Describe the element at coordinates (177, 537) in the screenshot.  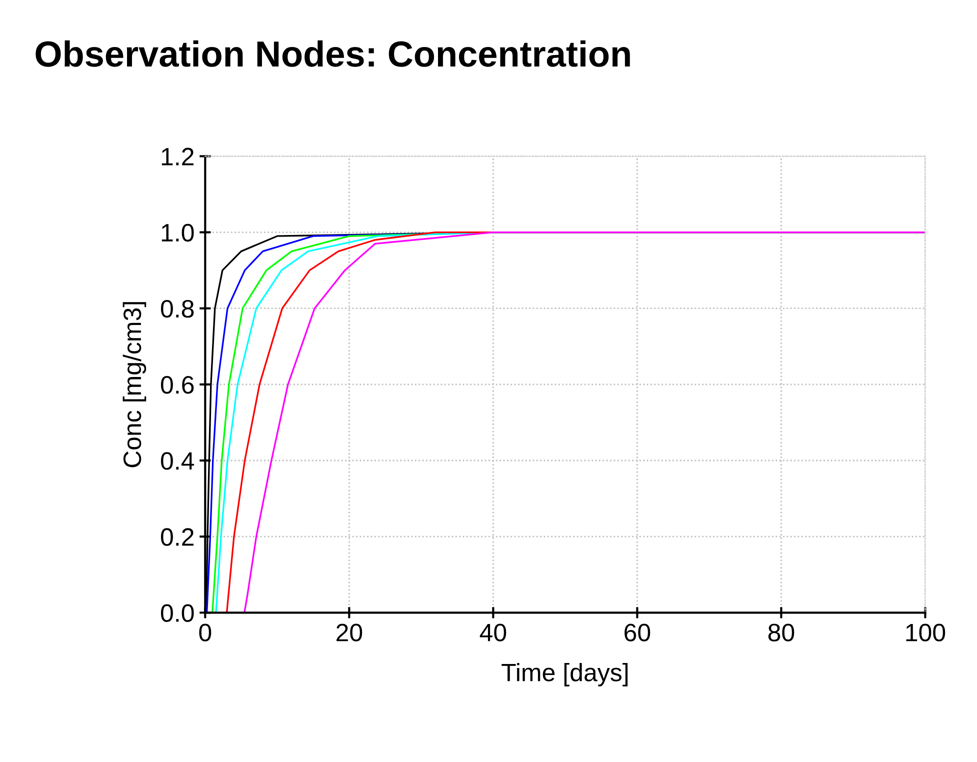
I see `y-tick-label: 0.2` at that location.